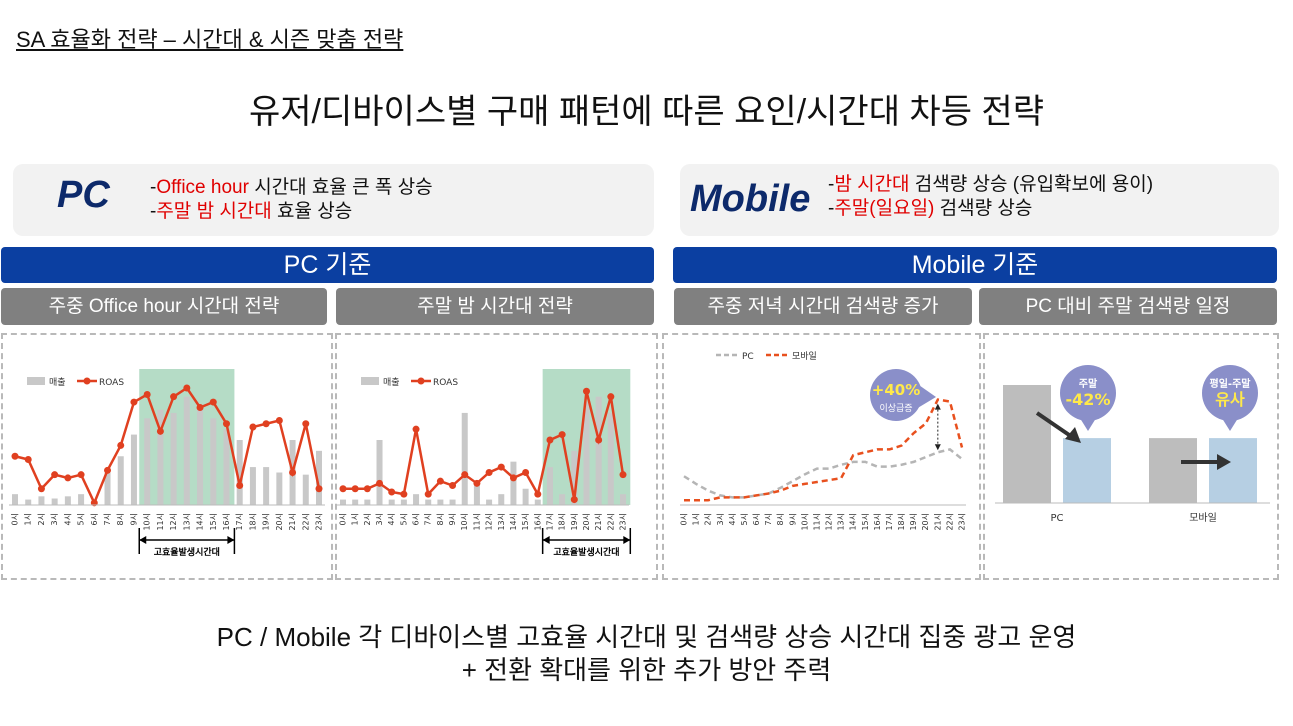 The height and width of the screenshot is (726, 1293). Describe the element at coordinates (750, 199) in the screenshot. I see `mobile-device-label: Mobile` at that location.